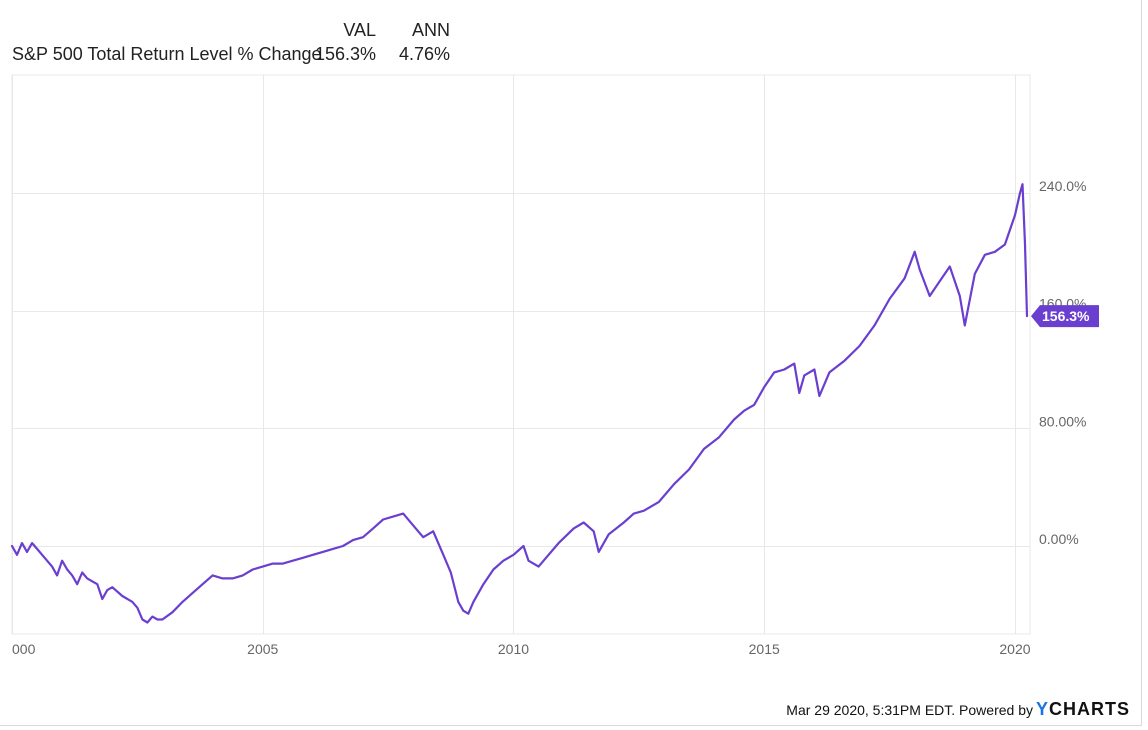 Image resolution: width=1148 pixels, height=730 pixels. I want to click on ycharts-logo-y: Y, so click(1042, 709).